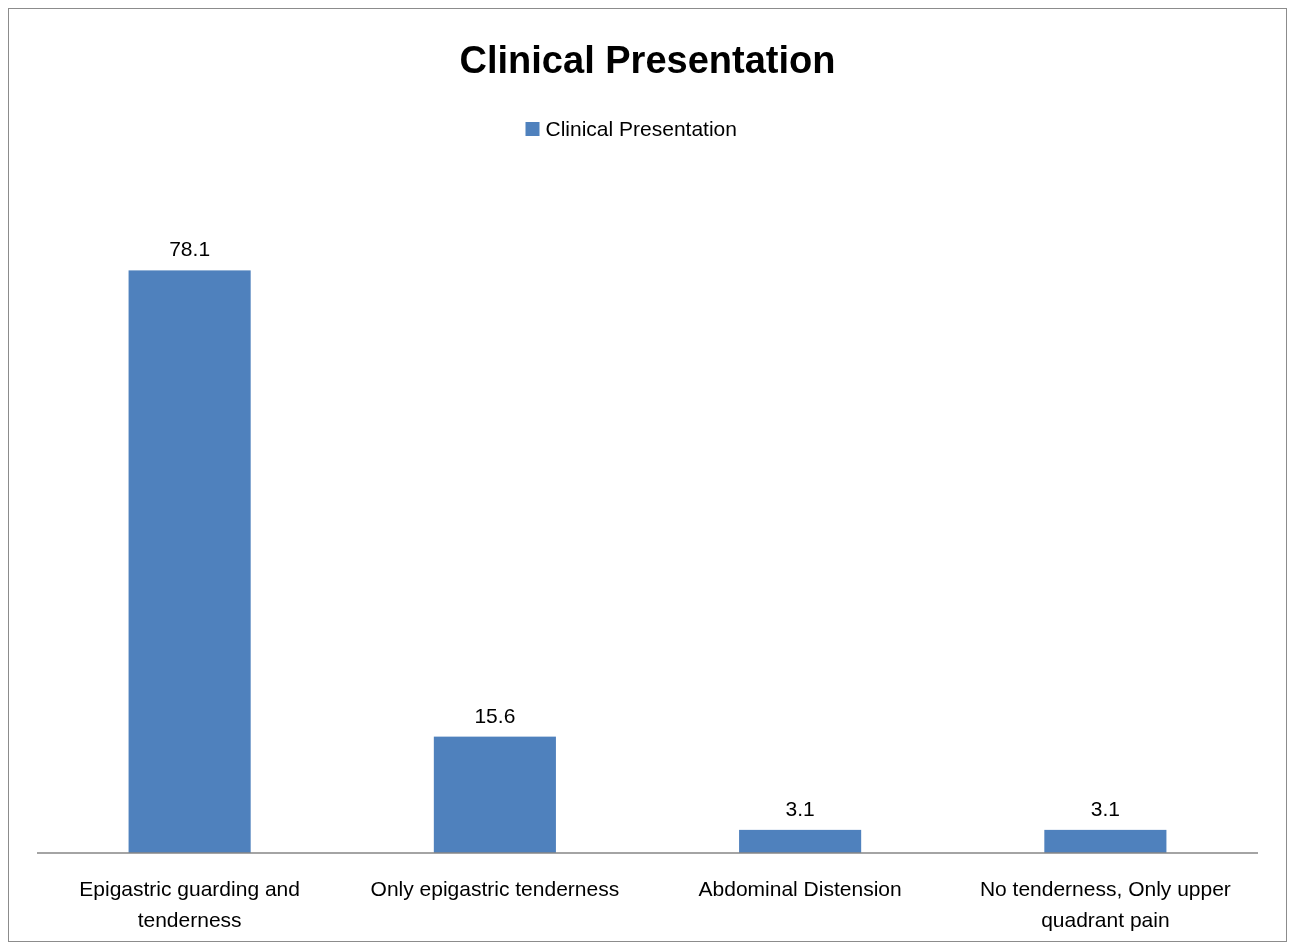  I want to click on chart-title: Clinical Presentation, so click(647, 60).